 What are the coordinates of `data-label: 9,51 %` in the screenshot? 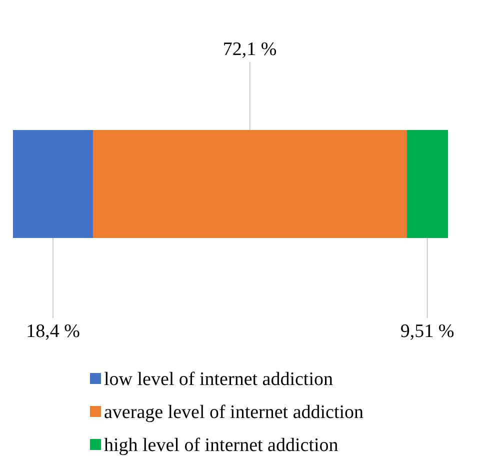 It's located at (427, 331).